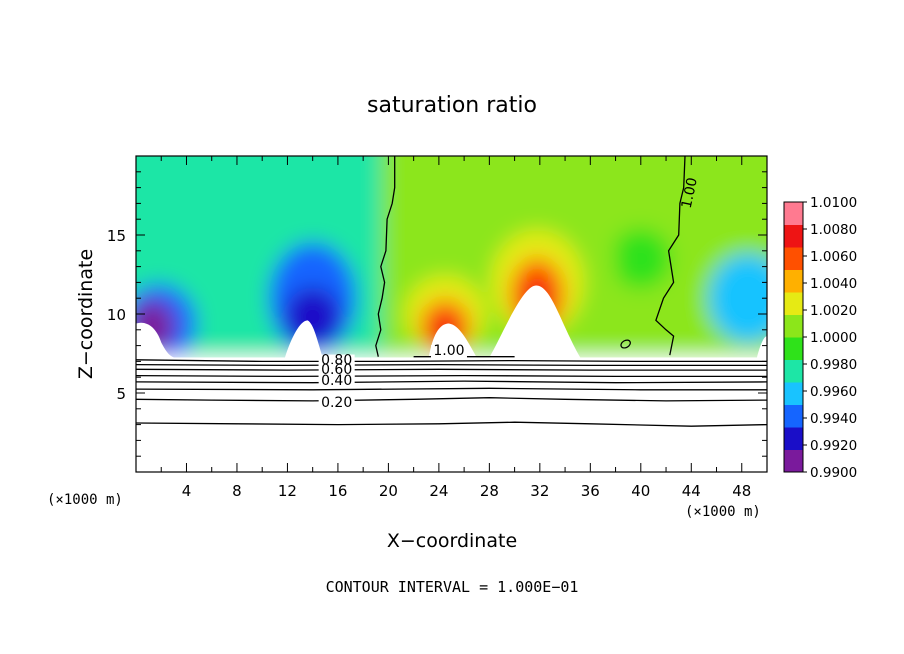  I want to click on y-tick-label-15: 15, so click(116, 236).